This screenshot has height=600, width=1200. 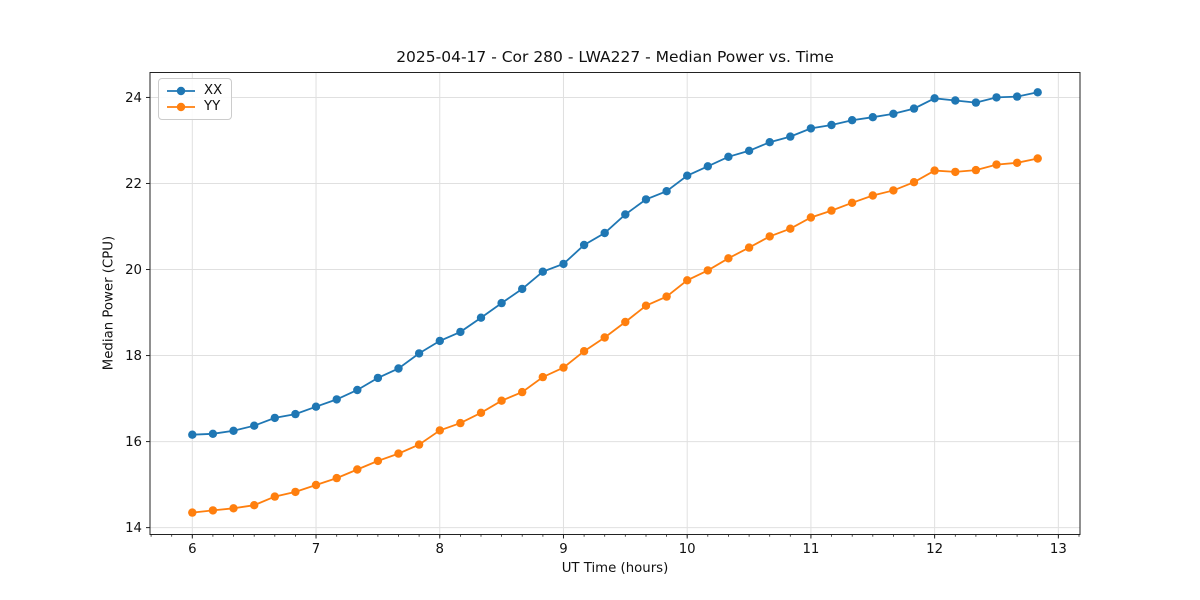 I want to click on svg-text: 11, so click(x=810, y=549).